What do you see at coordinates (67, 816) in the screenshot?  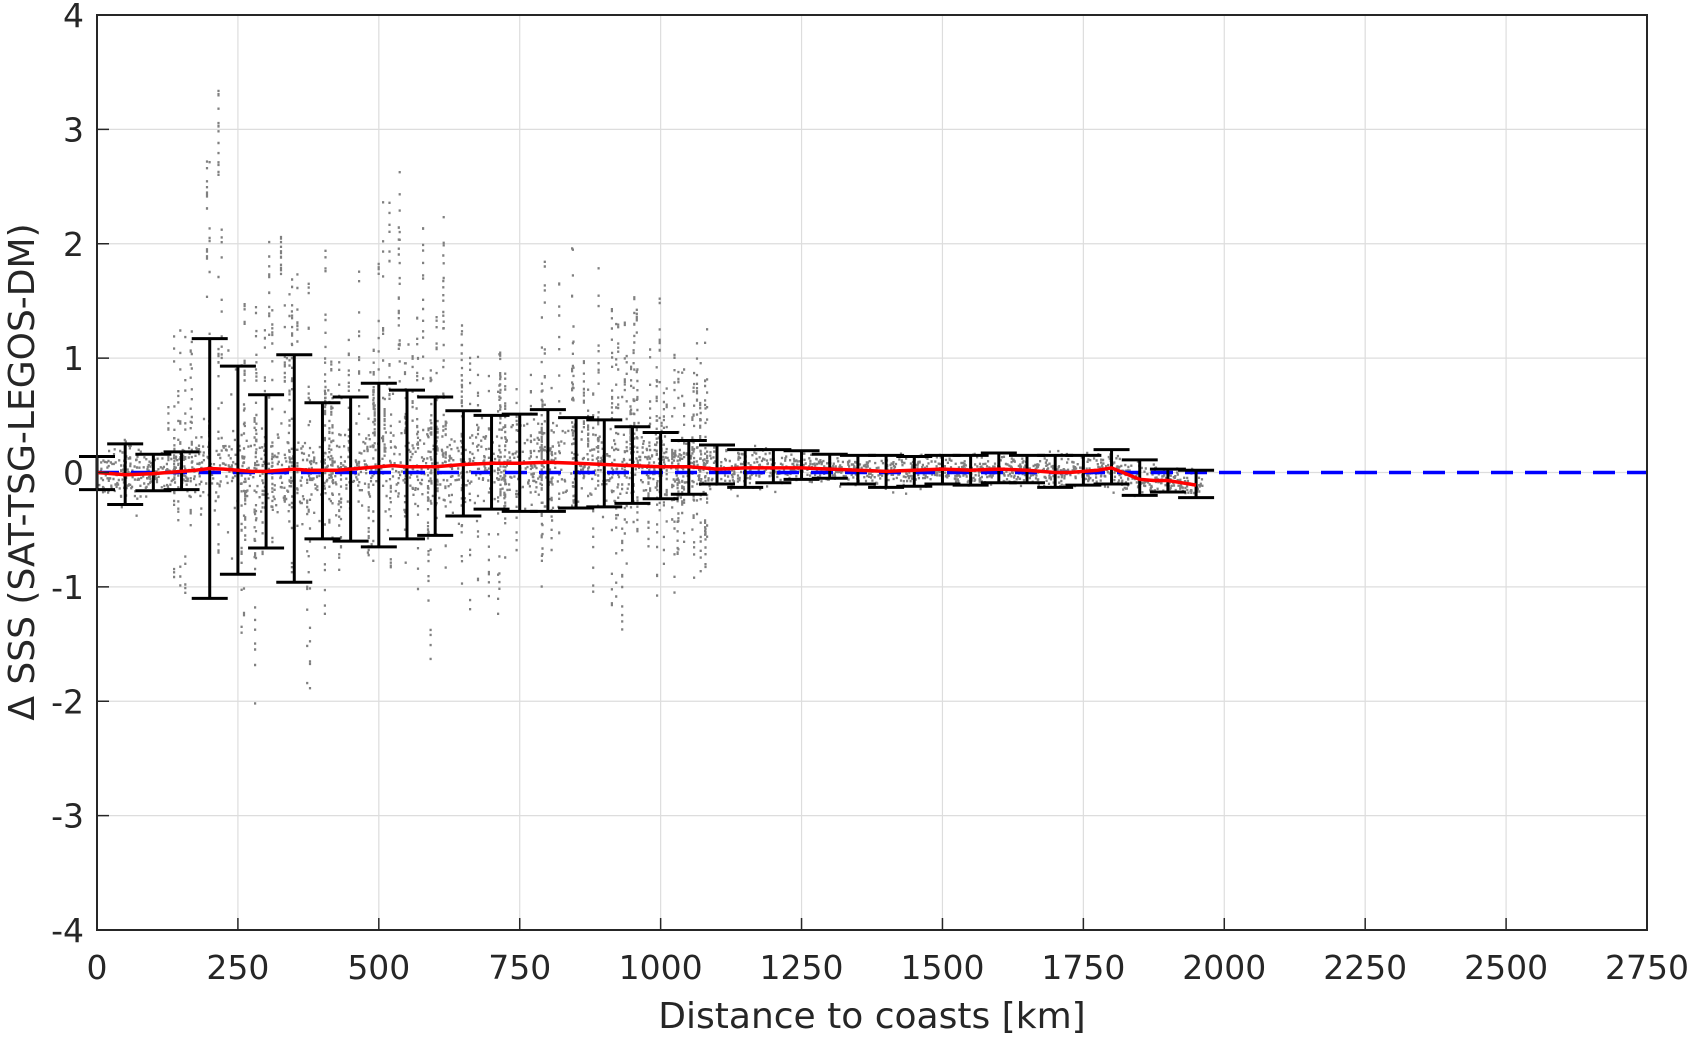 I see `y-tick-label: -3` at bounding box center [67, 816].